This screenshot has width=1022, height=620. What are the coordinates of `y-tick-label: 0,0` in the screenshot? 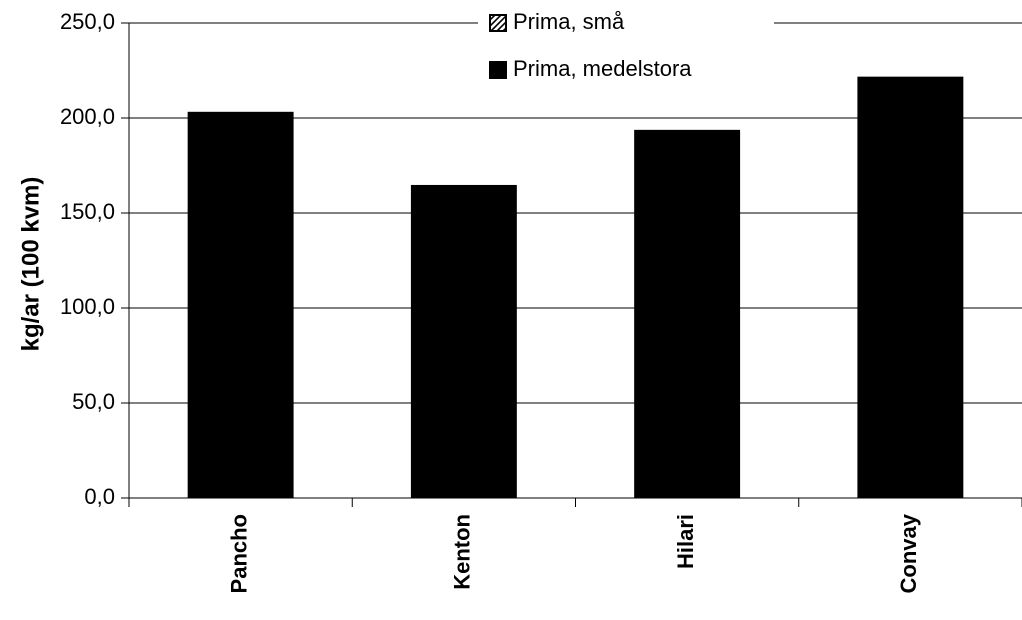 It's located at (99, 496).